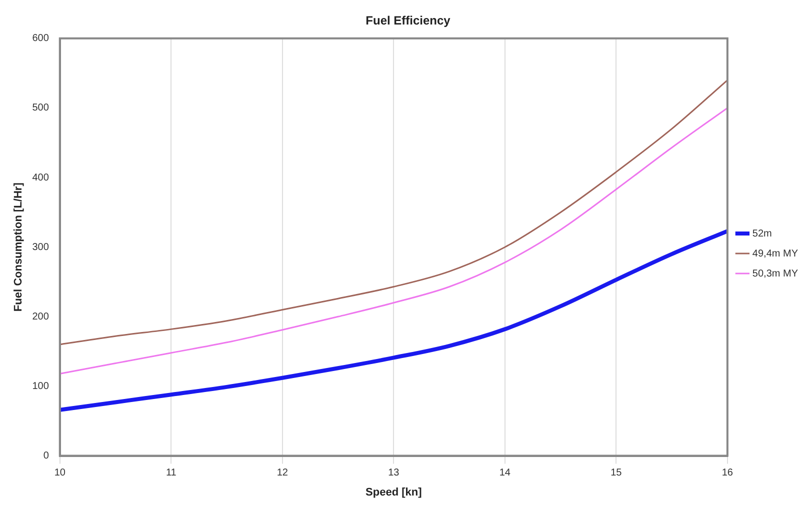 This screenshot has height=507, width=812. What do you see at coordinates (775, 254) in the screenshot?
I see `legend-label: 49,4m MY` at bounding box center [775, 254].